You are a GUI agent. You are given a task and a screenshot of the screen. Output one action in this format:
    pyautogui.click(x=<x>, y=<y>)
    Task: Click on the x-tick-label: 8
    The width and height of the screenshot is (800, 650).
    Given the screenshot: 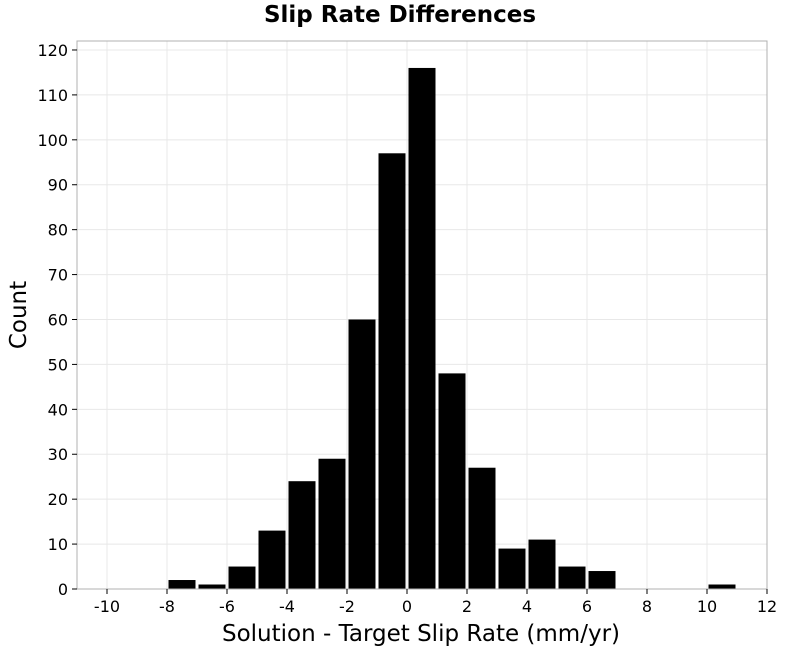 What is the action you would take?
    pyautogui.click(x=647, y=606)
    